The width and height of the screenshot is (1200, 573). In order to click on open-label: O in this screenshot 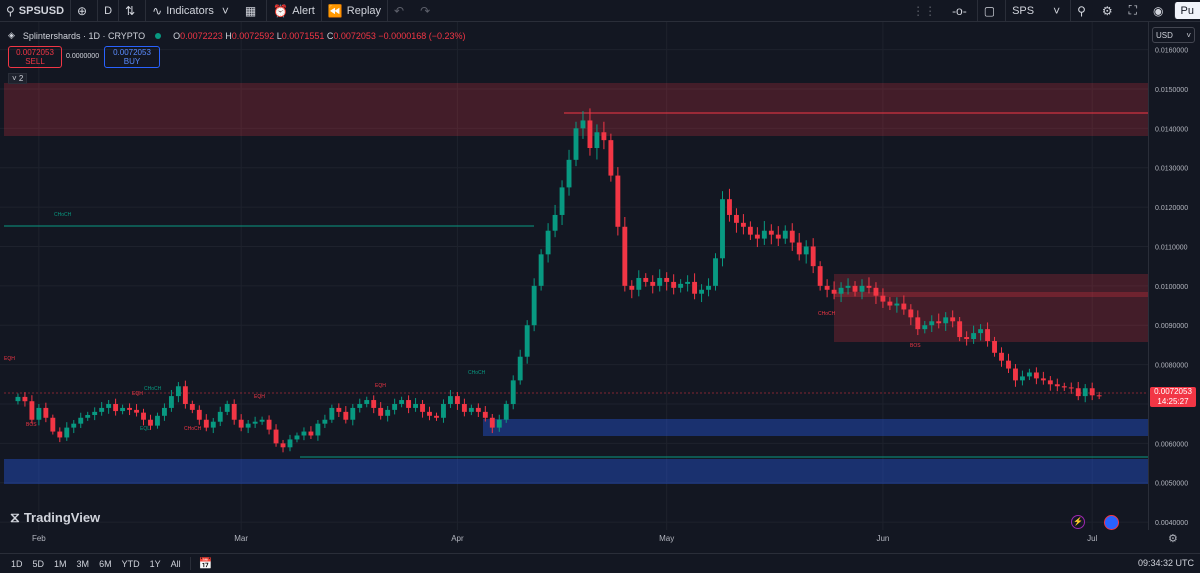, I will do `click(177, 35)`.